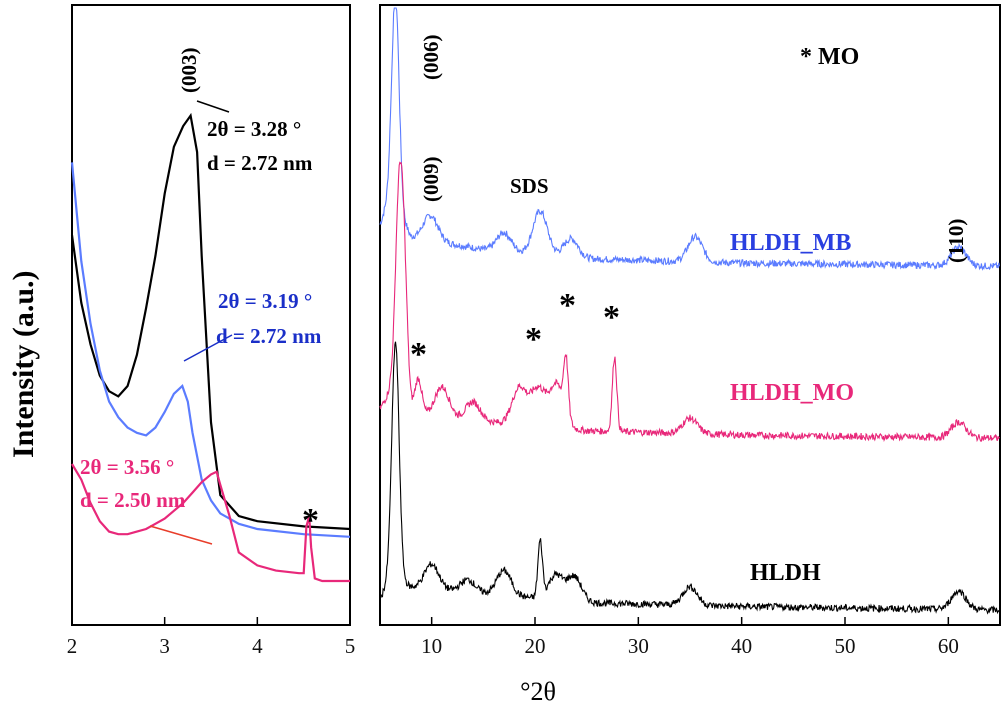 This screenshot has height=709, width=1004. What do you see at coordinates (533, 339) in the screenshot?
I see `mo-star-2: *` at bounding box center [533, 339].